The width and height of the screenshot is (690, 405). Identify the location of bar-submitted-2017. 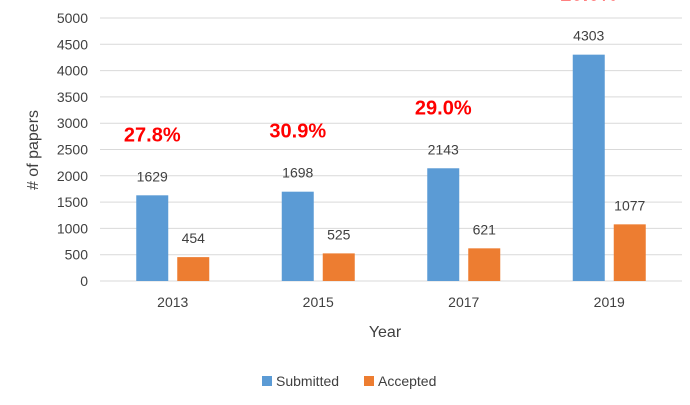
(443, 224).